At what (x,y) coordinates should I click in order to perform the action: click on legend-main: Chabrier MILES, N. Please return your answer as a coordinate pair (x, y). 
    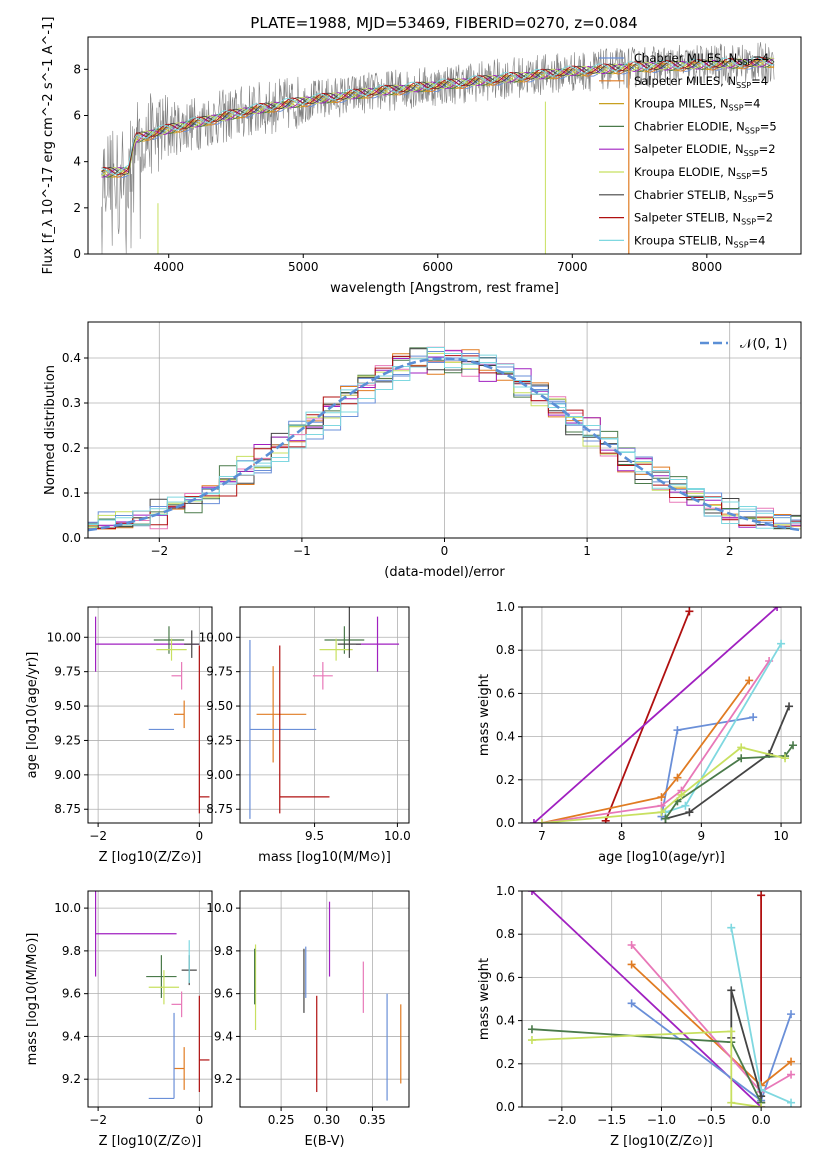
    Looking at the image, I should click on (685, 58).